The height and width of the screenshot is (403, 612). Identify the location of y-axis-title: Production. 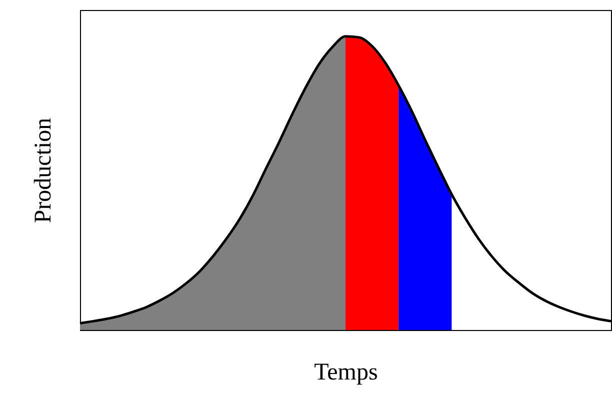
(43, 171).